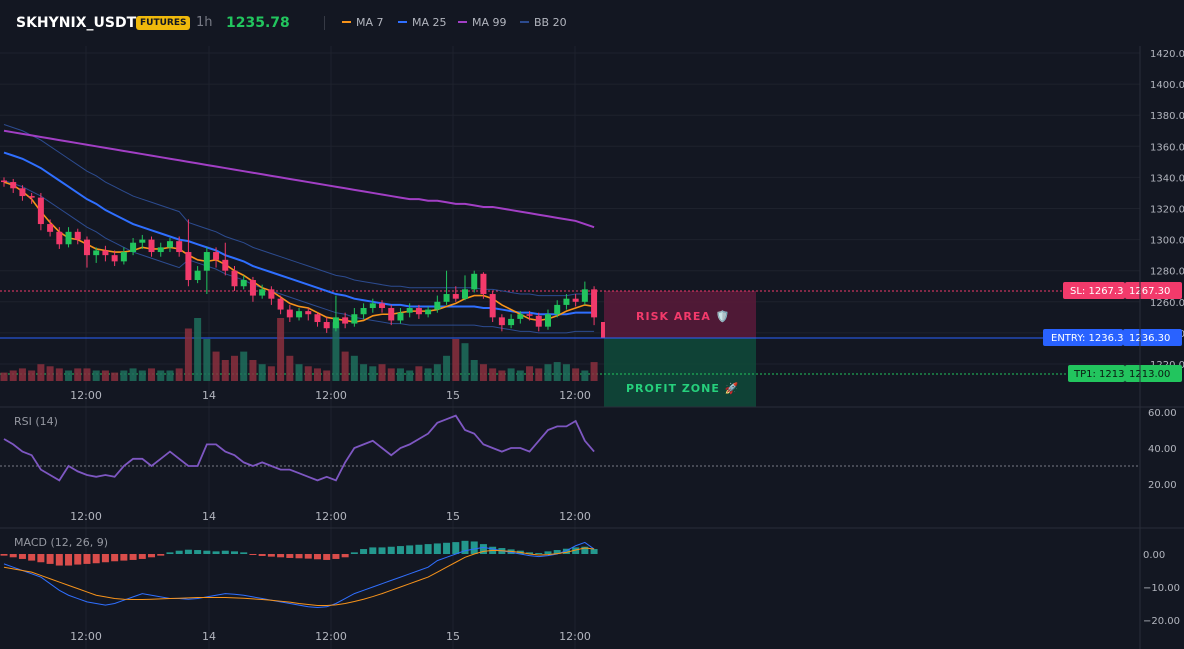 Image resolution: width=1184 pixels, height=649 pixels. What do you see at coordinates (1096, 291) in the screenshot?
I see `sl-tag: SL: 1267.3` at bounding box center [1096, 291].